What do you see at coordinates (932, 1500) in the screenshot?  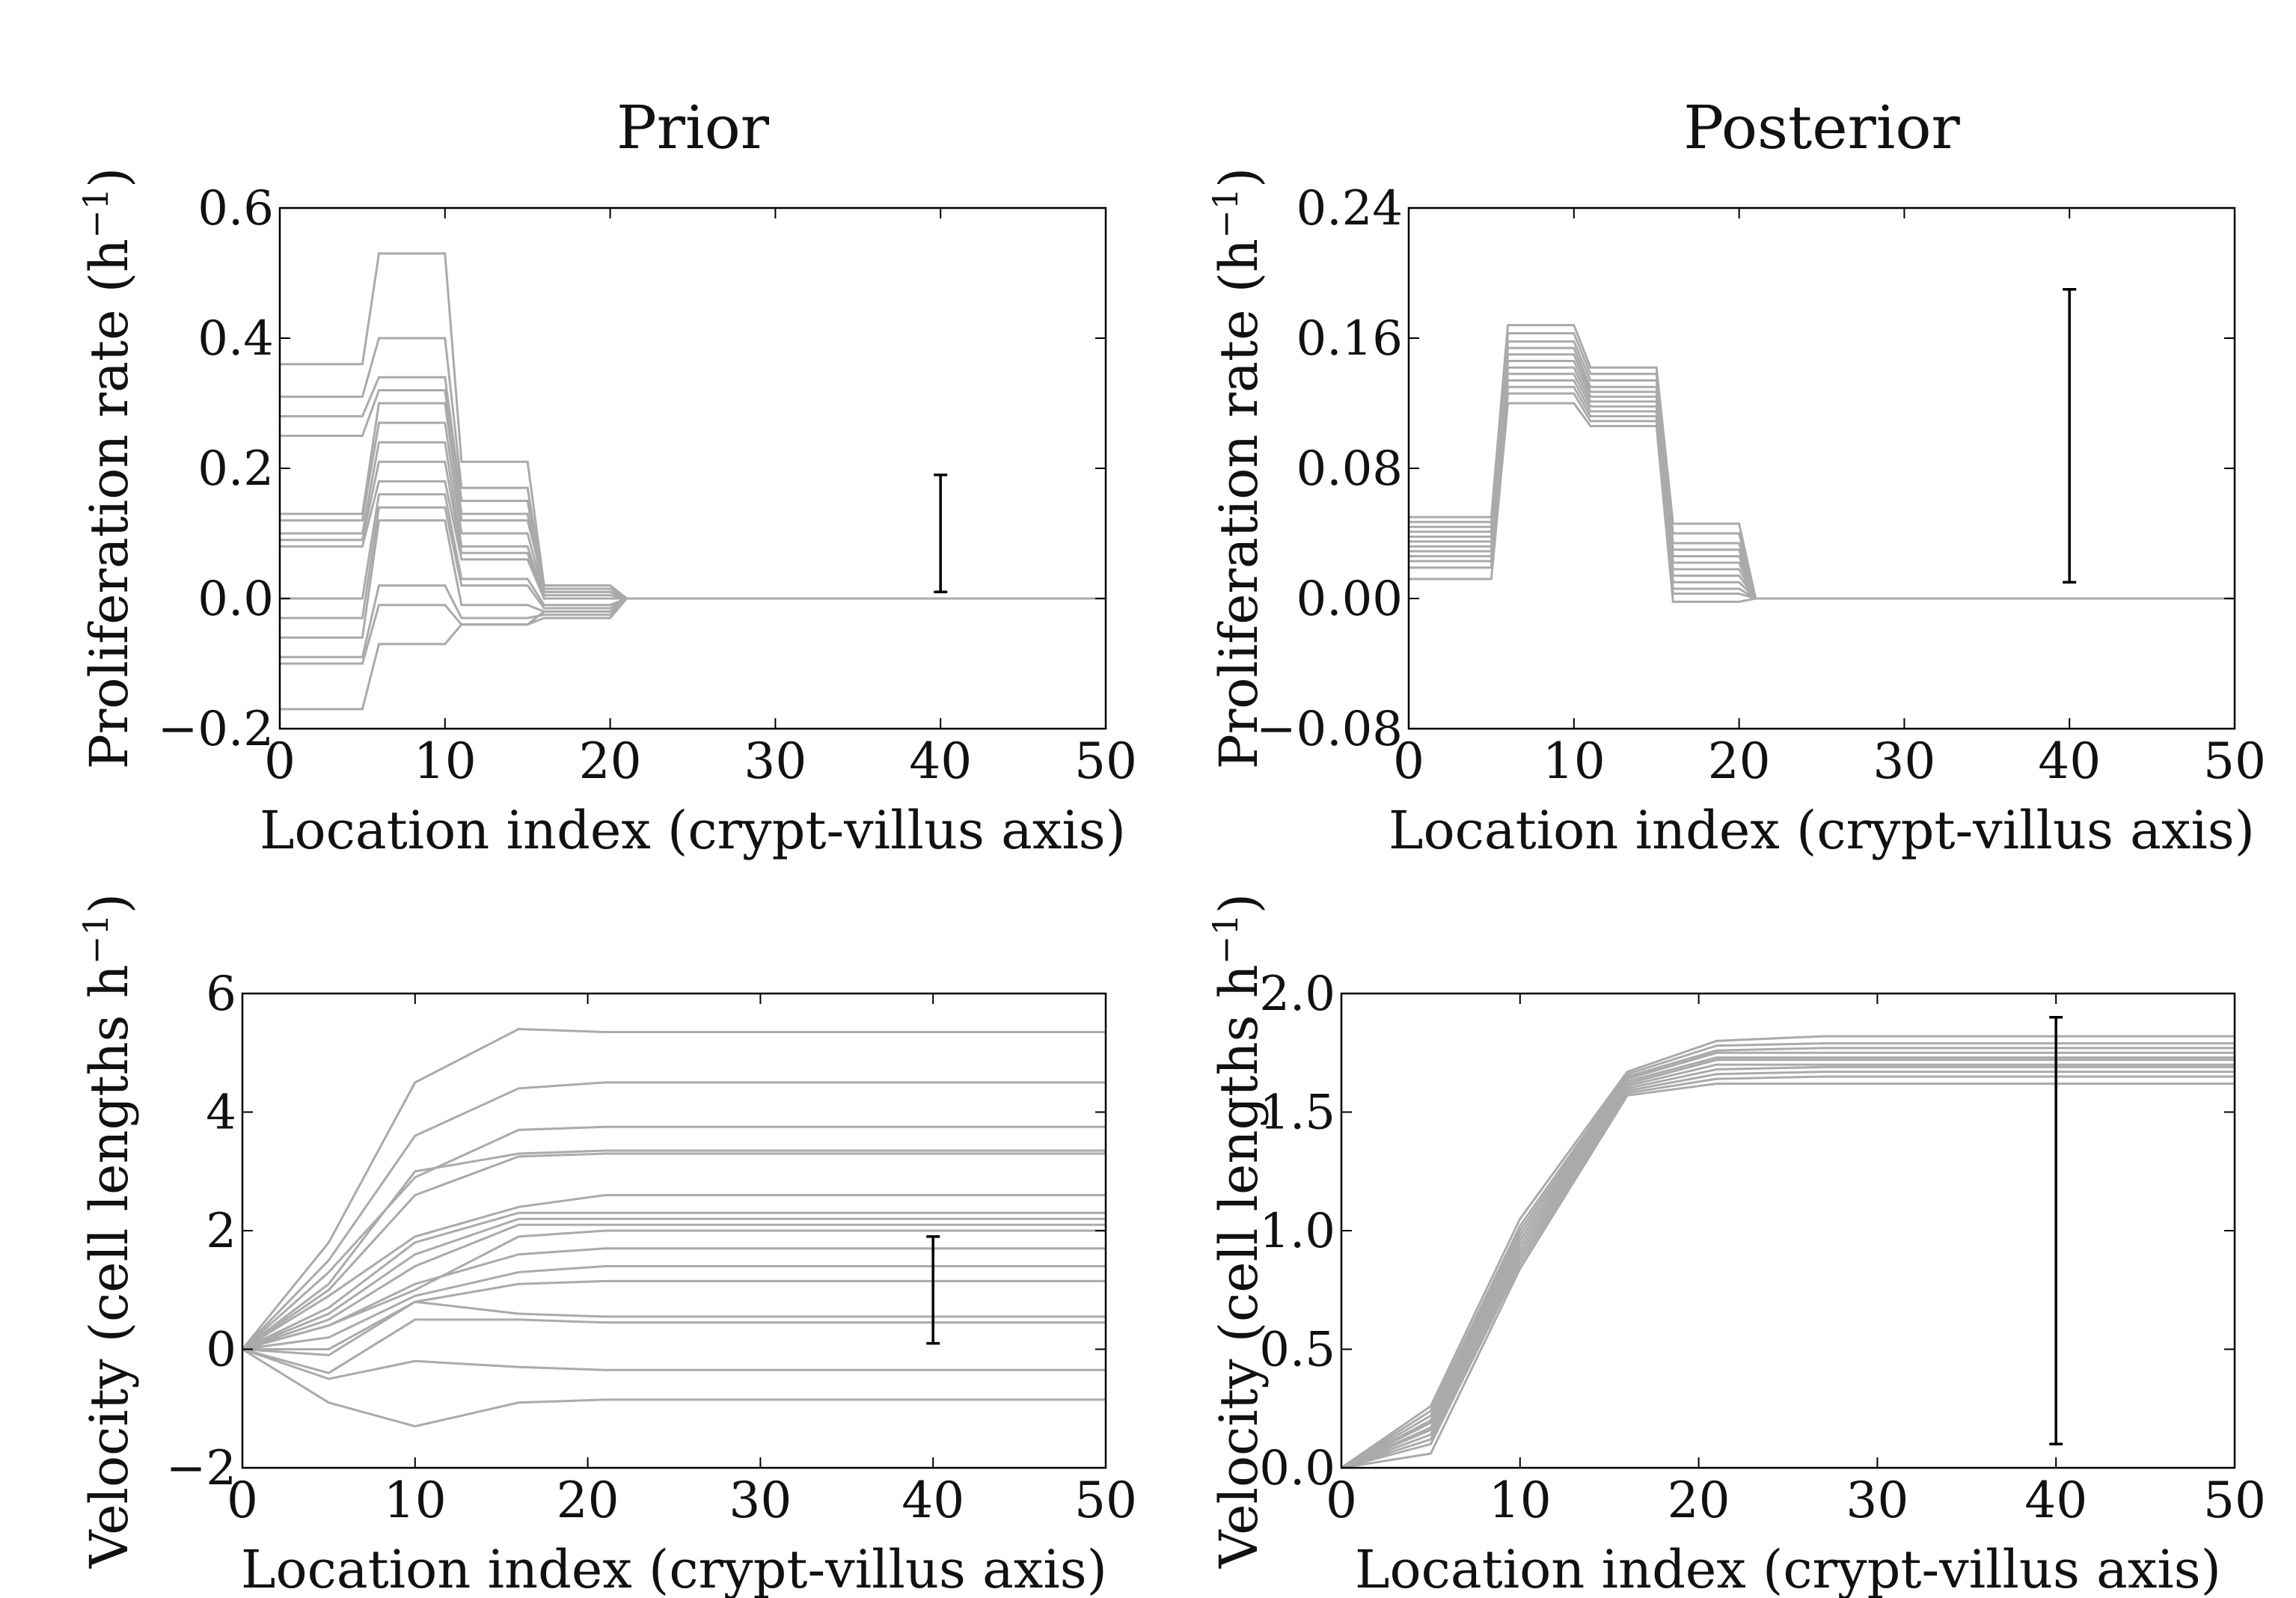 I see `prior-velocity-xtick-label: 40` at bounding box center [932, 1500].